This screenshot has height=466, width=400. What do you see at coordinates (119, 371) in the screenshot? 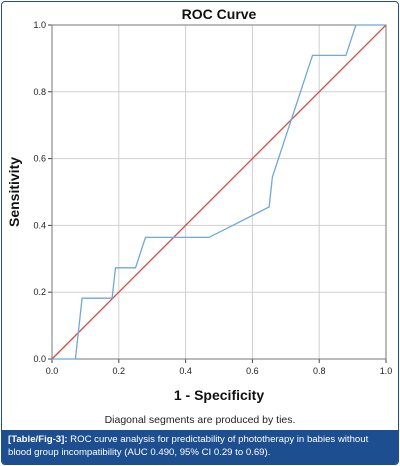
I see `x-tick-label: 0.2` at bounding box center [119, 371].